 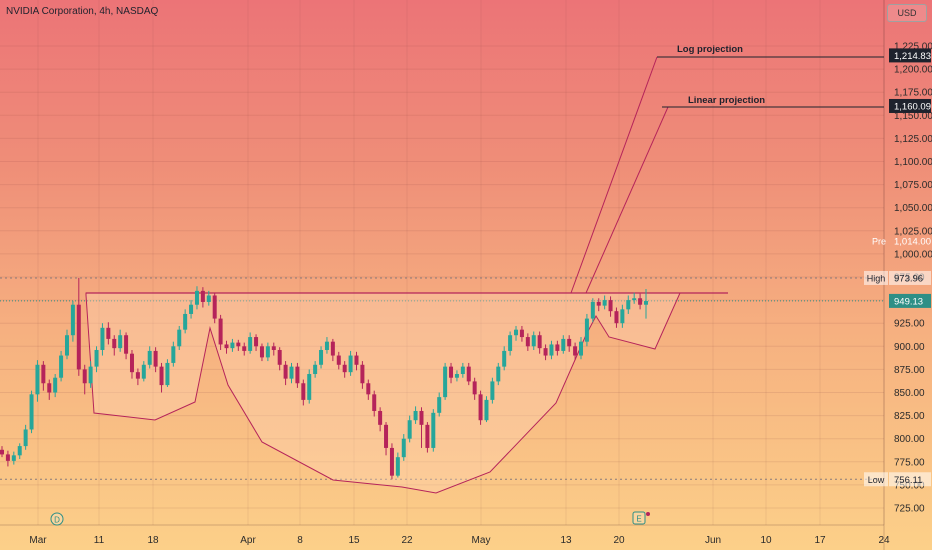 I want to click on dividend-marker-label: D, so click(x=57, y=520).